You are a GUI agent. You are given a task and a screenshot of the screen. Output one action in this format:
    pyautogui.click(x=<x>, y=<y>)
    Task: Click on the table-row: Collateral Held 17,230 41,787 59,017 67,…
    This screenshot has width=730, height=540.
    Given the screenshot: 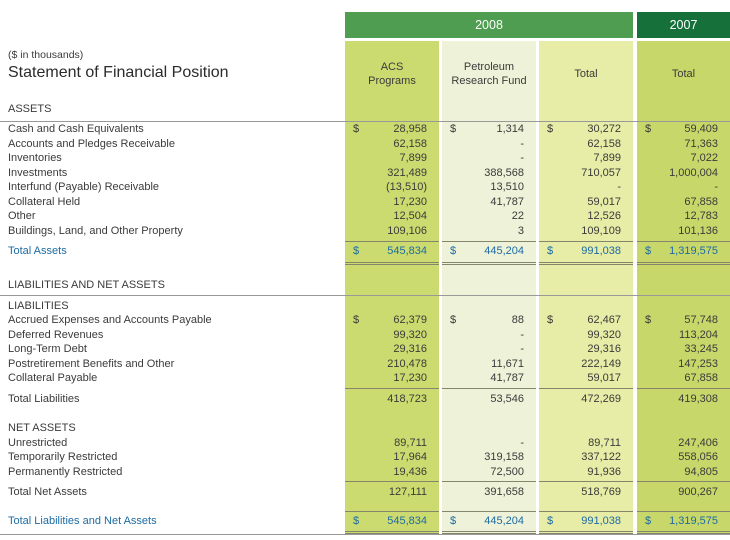 What is the action you would take?
    pyautogui.click(x=365, y=202)
    